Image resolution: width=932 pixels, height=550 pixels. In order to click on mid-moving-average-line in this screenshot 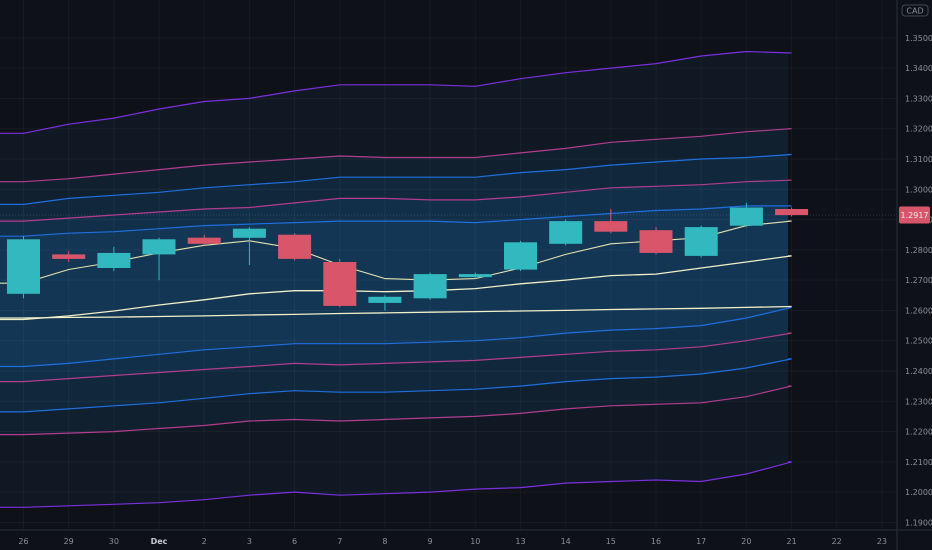, I will do `click(396, 288)`.